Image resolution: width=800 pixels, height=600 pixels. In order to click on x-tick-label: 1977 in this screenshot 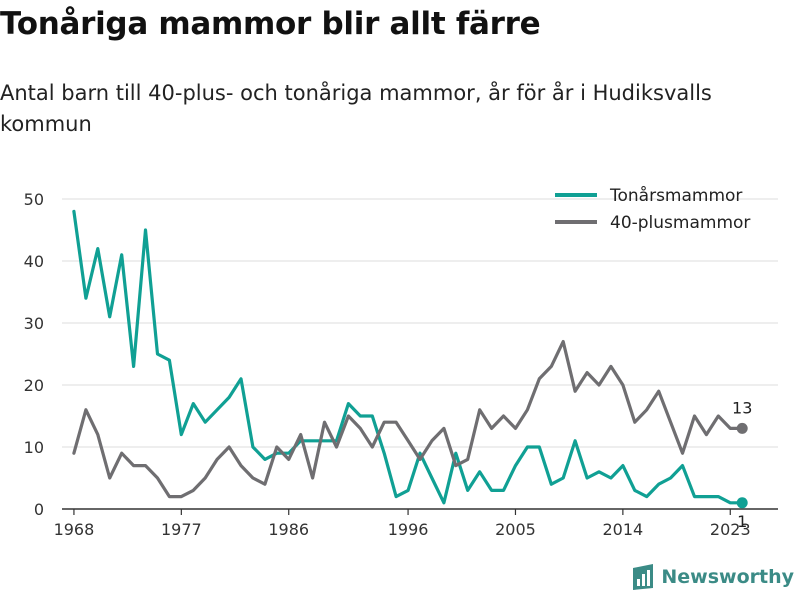, I will do `click(181, 529)`.